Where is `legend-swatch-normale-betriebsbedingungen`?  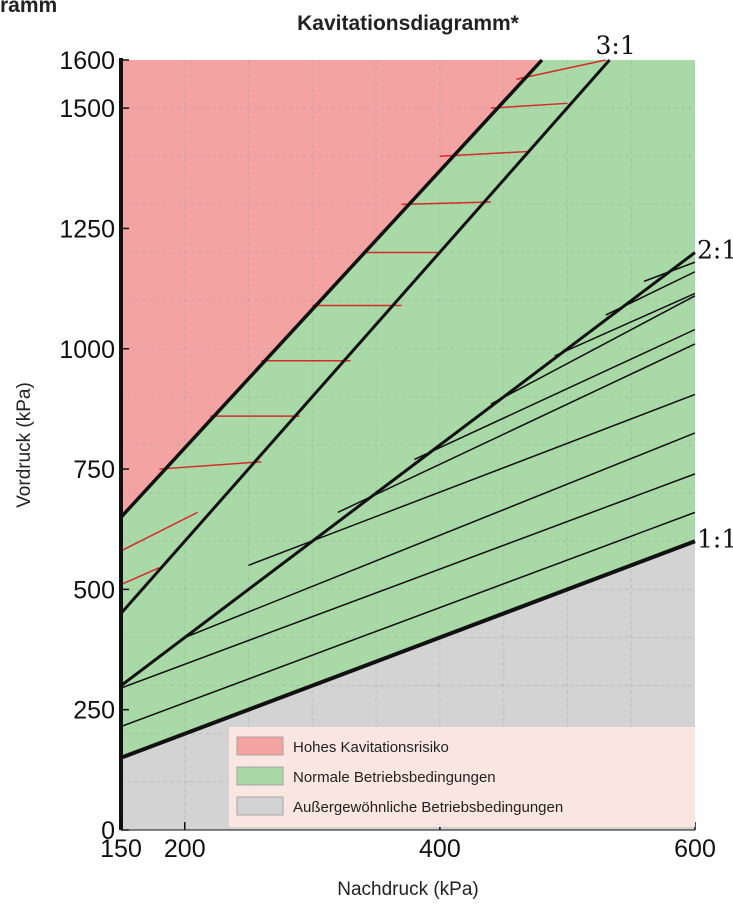
legend-swatch-normale-betriebsbedingungen is located at coordinates (260, 776).